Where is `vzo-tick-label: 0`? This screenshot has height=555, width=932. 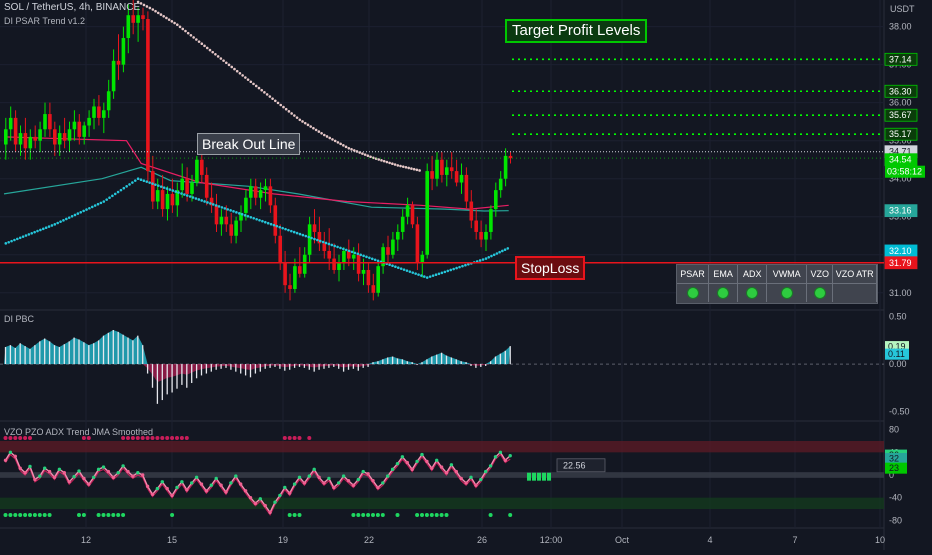 vzo-tick-label: 0 is located at coordinates (891, 475).